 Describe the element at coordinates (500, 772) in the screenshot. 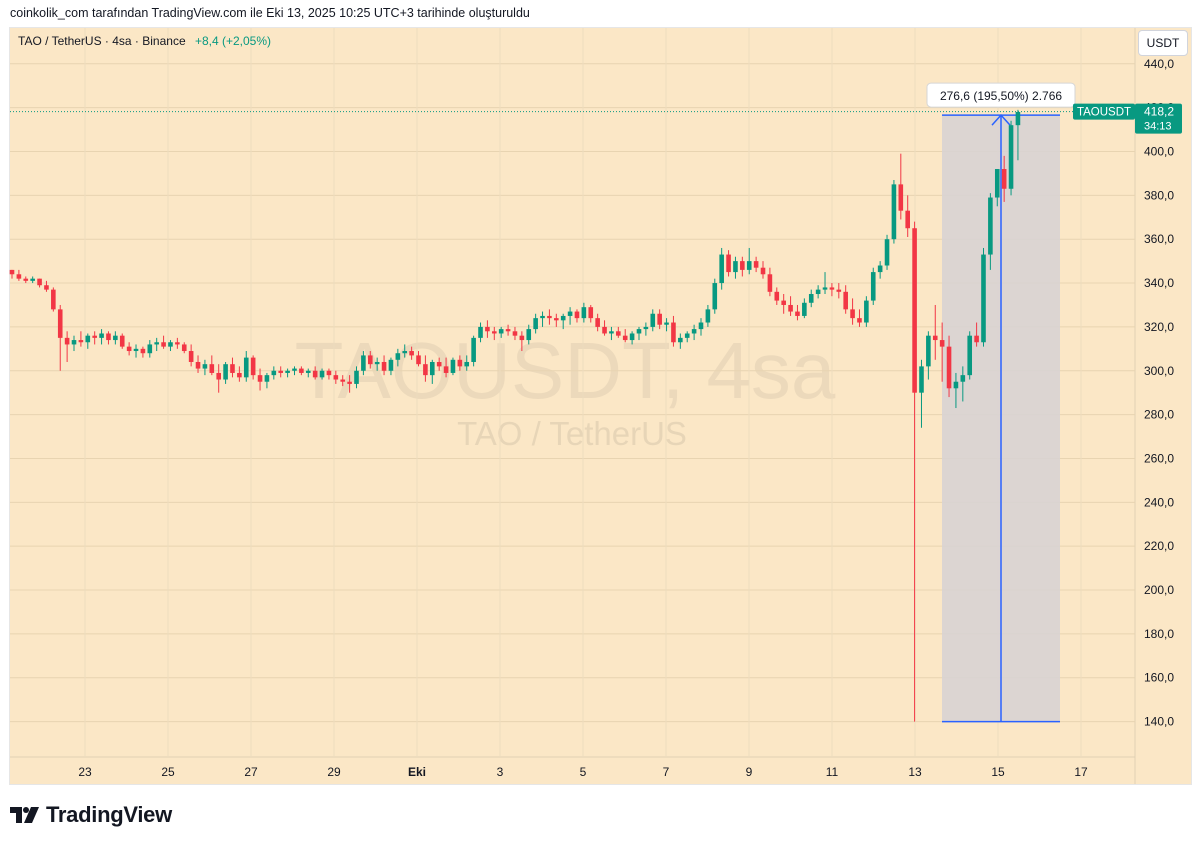

I see `x-tick-label: 3` at that location.